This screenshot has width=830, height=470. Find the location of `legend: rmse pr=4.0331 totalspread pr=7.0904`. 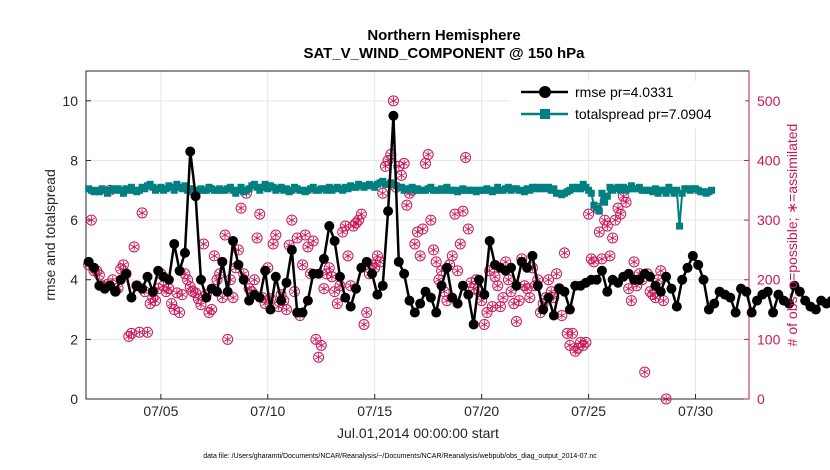

legend: rmse pr=4.0331 totalspread pr=7.0904 is located at coordinates (627, 105).